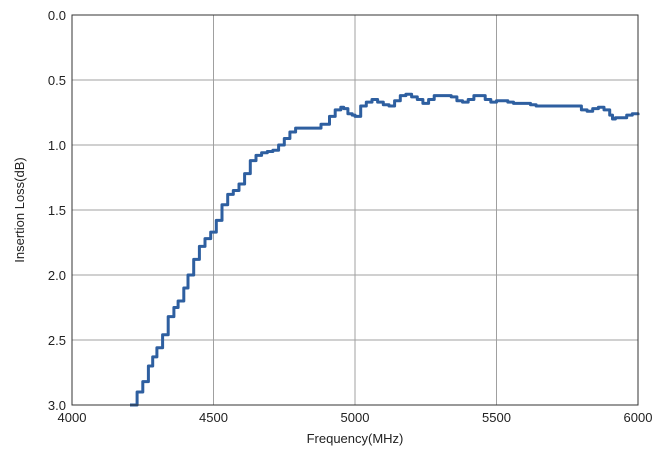 The width and height of the screenshot is (660, 454). Describe the element at coordinates (57, 145) in the screenshot. I see `y-tick-label: 1.0` at that location.